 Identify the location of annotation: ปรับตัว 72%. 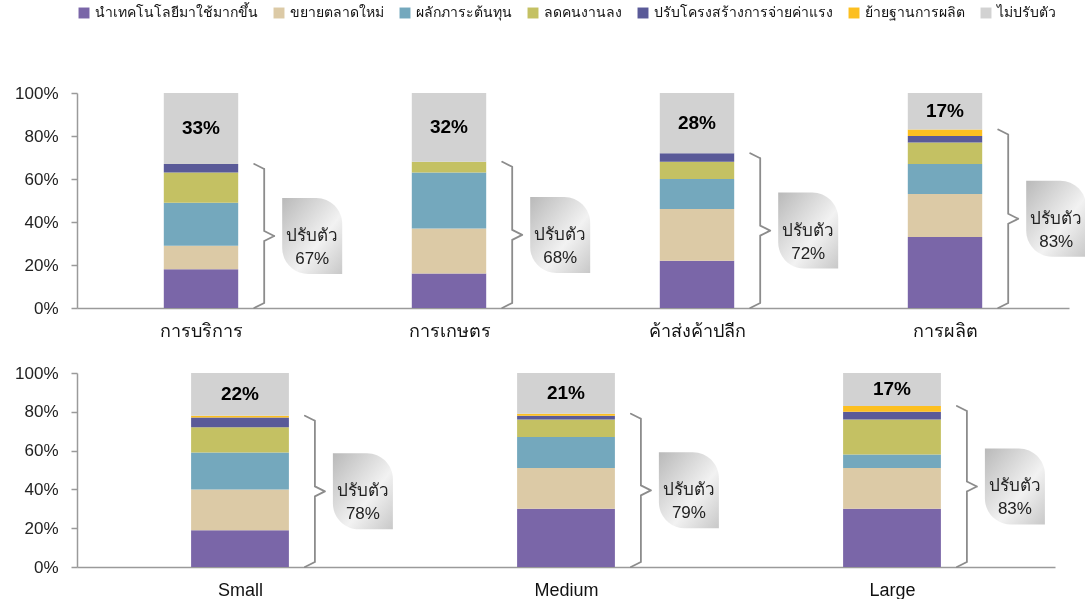
(808, 241).